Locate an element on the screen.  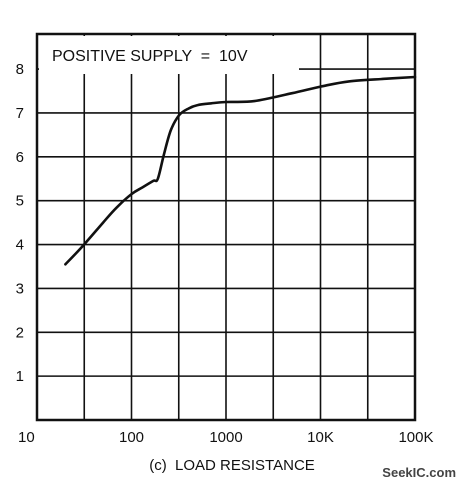
y-tick-6: 6 is located at coordinates (20, 157).